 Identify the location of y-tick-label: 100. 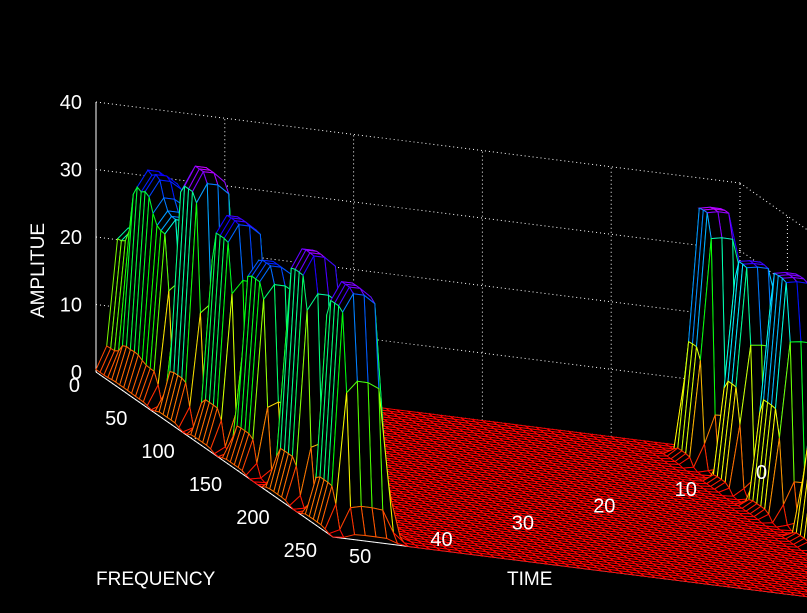
(157, 452).